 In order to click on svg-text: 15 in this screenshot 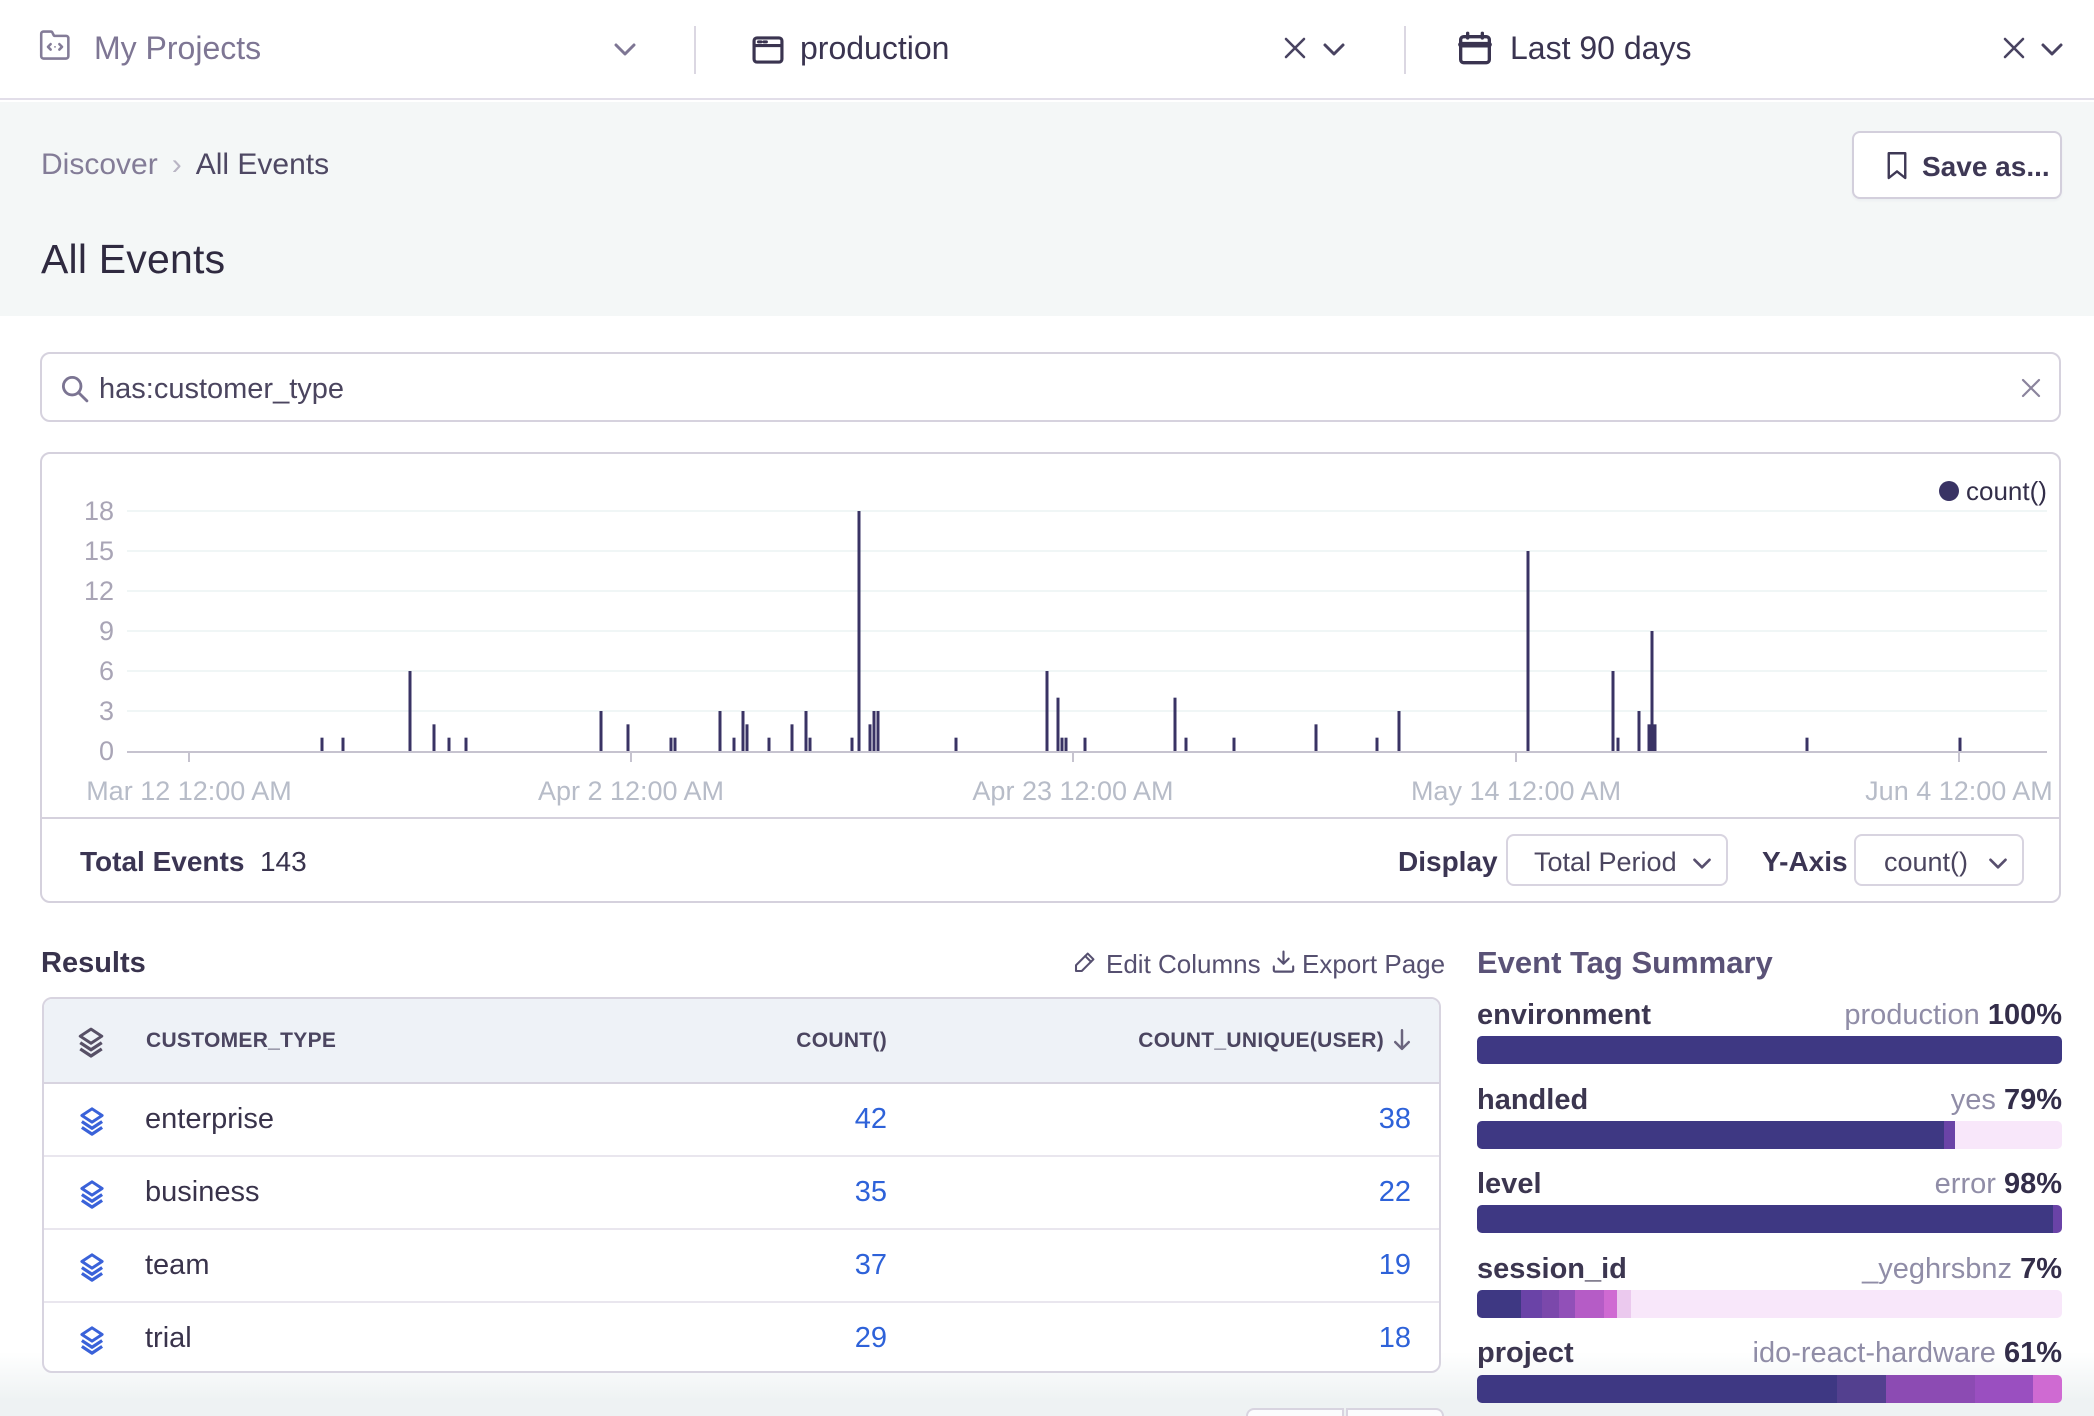, I will do `click(99, 551)`.